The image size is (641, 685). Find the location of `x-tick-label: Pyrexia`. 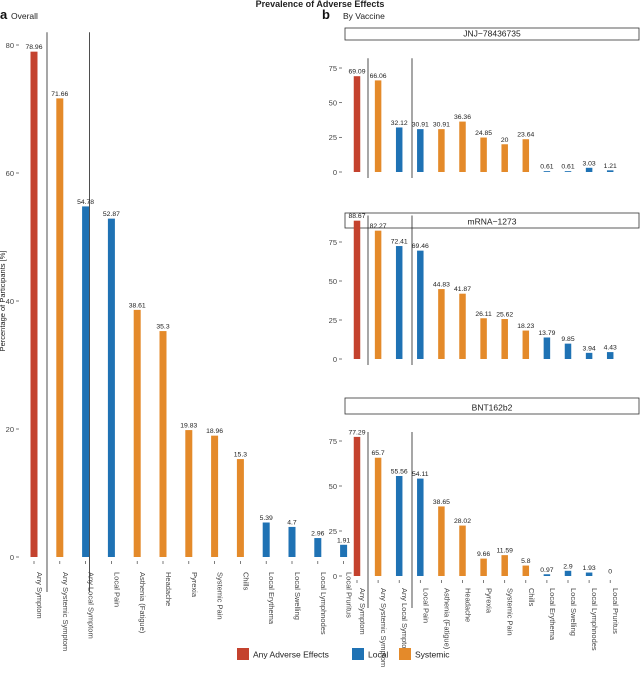

x-tick-label: Pyrexia is located at coordinates (489, 601).